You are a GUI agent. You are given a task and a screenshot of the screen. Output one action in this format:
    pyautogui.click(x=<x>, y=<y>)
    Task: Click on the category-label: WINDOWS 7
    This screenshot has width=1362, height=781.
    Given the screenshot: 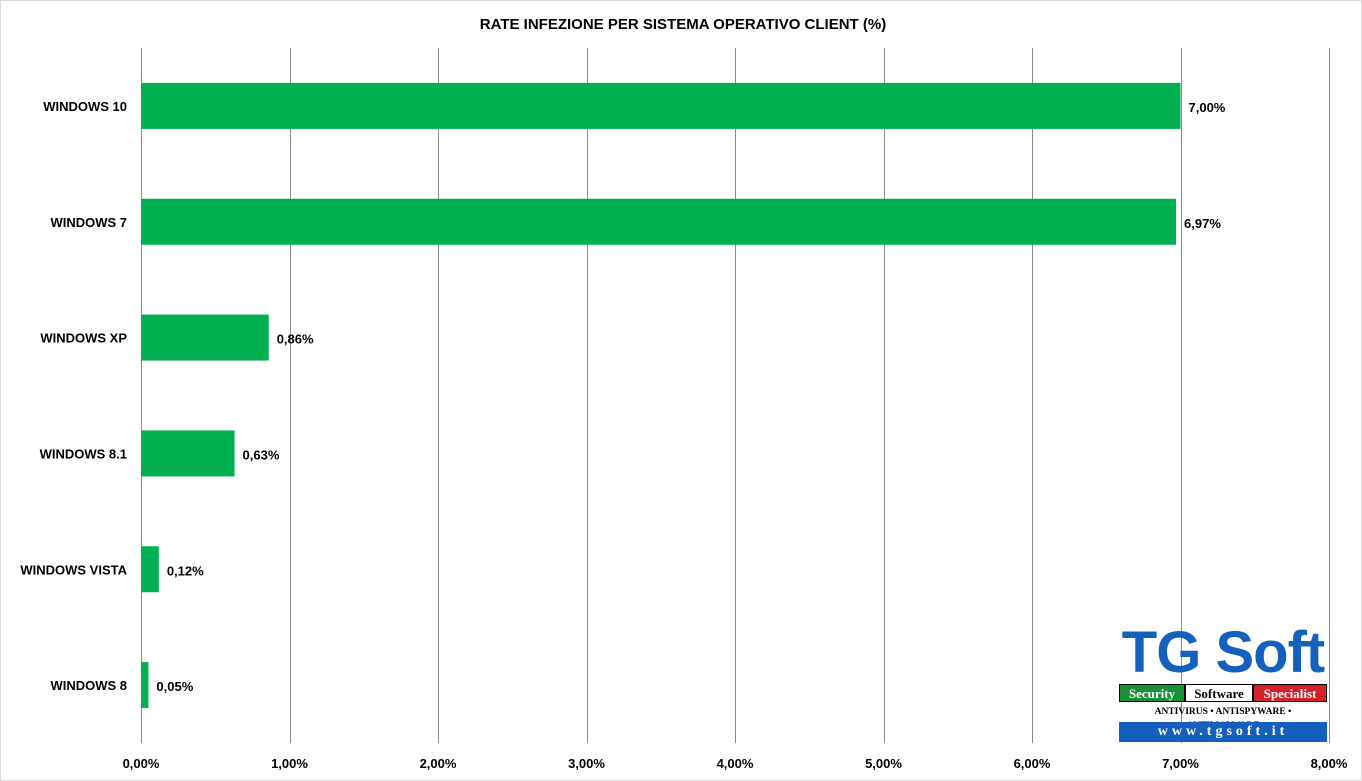 What is the action you would take?
    pyautogui.click(x=88, y=222)
    